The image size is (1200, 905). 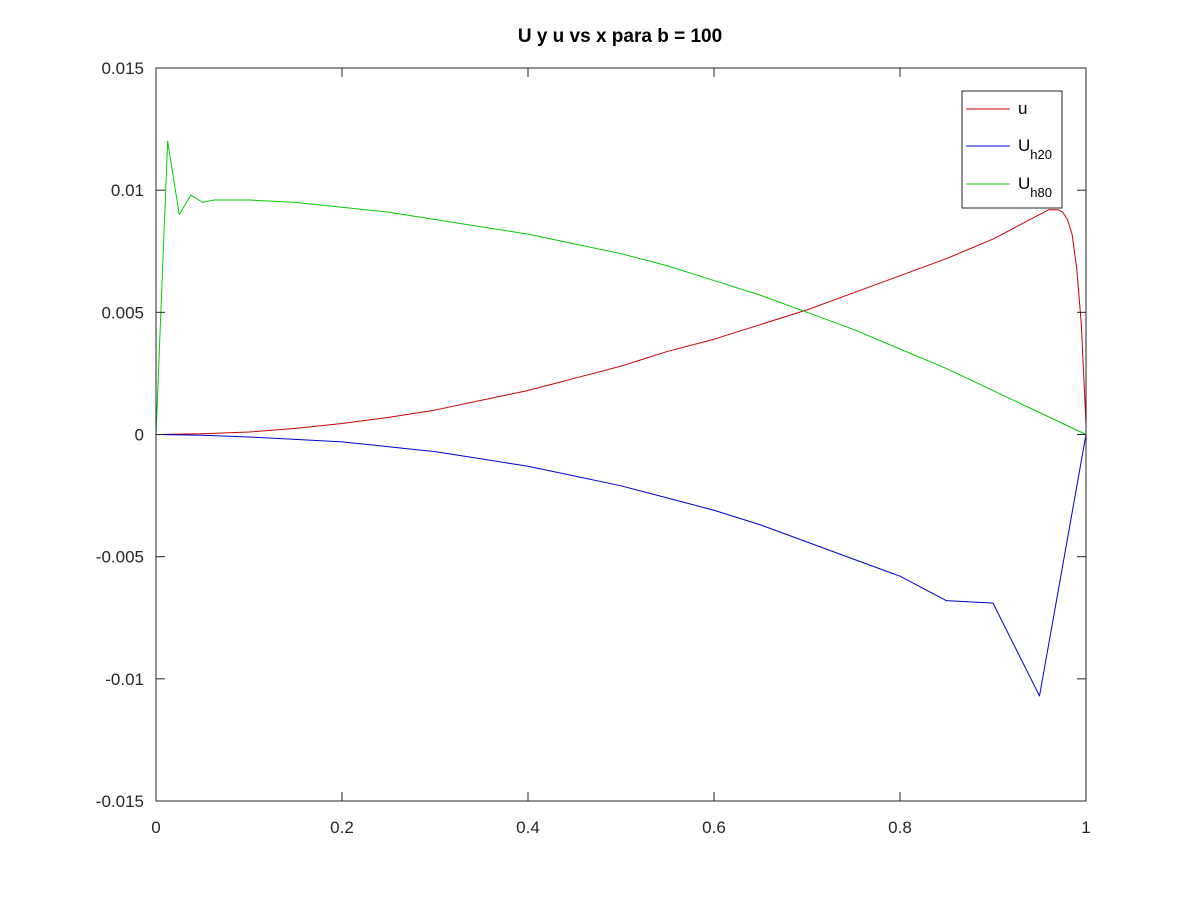 What do you see at coordinates (139, 435) in the screenshot?
I see `y-tick-label: 0` at bounding box center [139, 435].